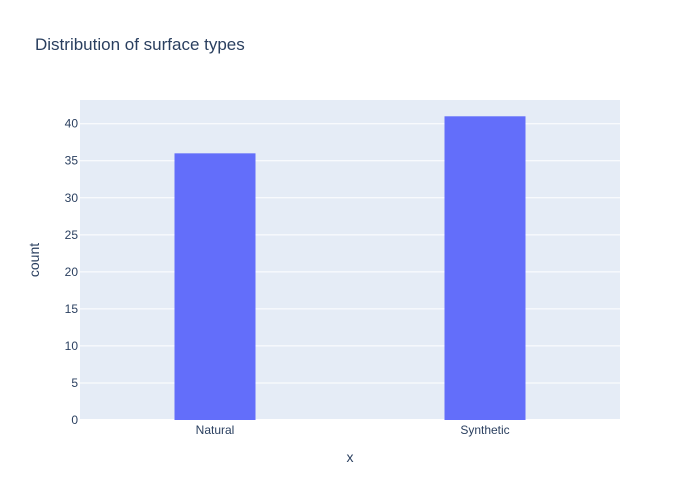  What do you see at coordinates (74, 383) in the screenshot?
I see `y-tick-label: 5` at bounding box center [74, 383].